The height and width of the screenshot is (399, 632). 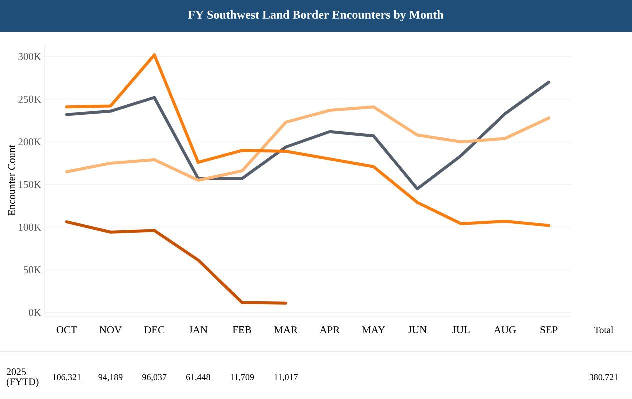 I want to click on x-tick-label: DEC, so click(x=154, y=330).